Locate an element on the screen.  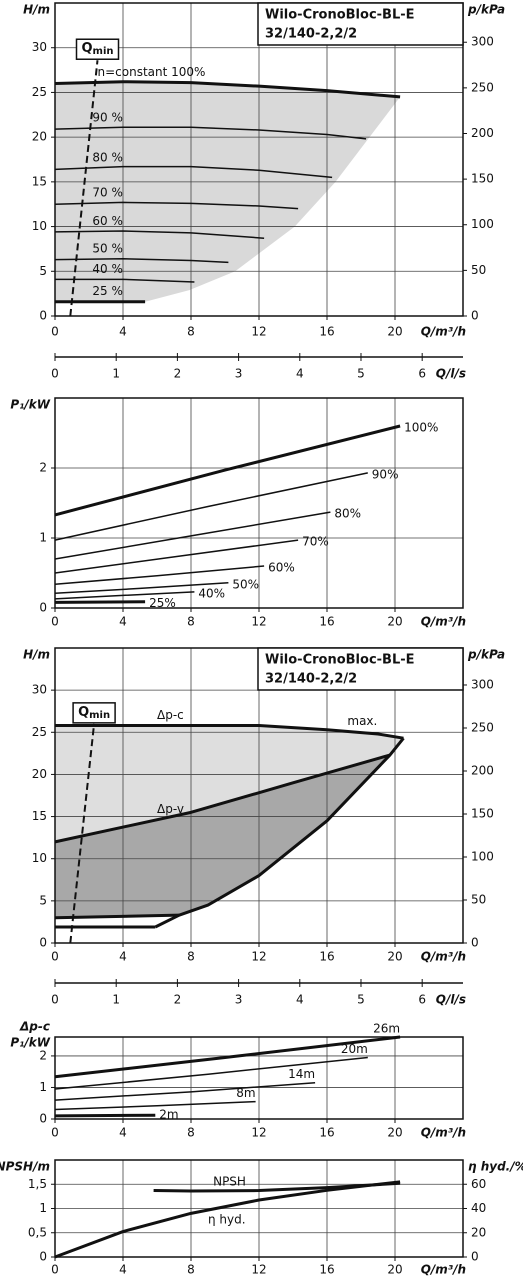
curve-label: η hyd. is located at coordinates (227, 1220).